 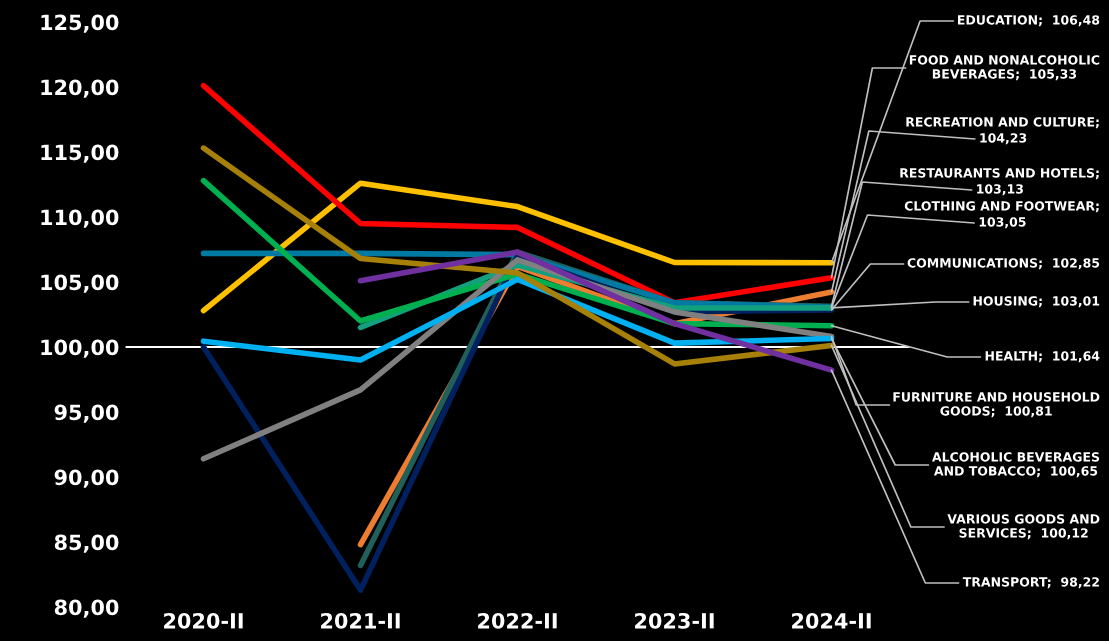 What do you see at coordinates (80, 283) in the screenshot?
I see `y-tick-label: 105,00` at bounding box center [80, 283].